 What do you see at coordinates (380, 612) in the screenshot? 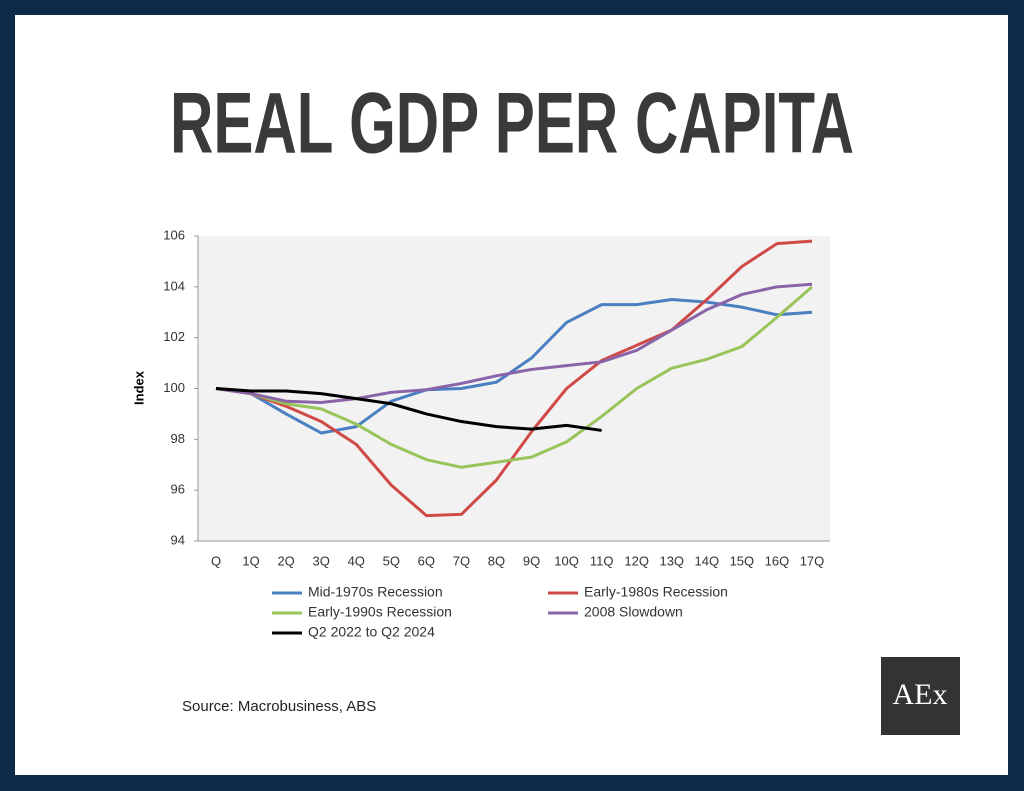
I see `legend-label: Early-1990s Recession` at bounding box center [380, 612].